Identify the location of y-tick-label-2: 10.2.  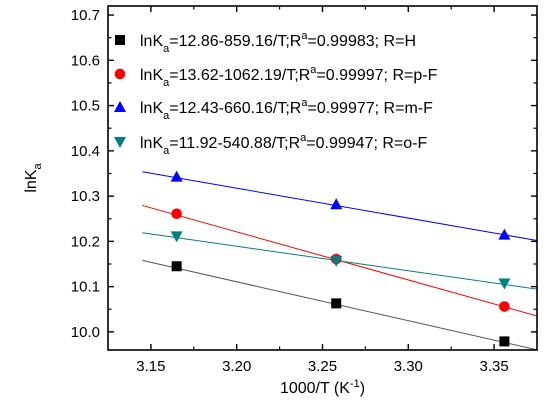
(85, 241).